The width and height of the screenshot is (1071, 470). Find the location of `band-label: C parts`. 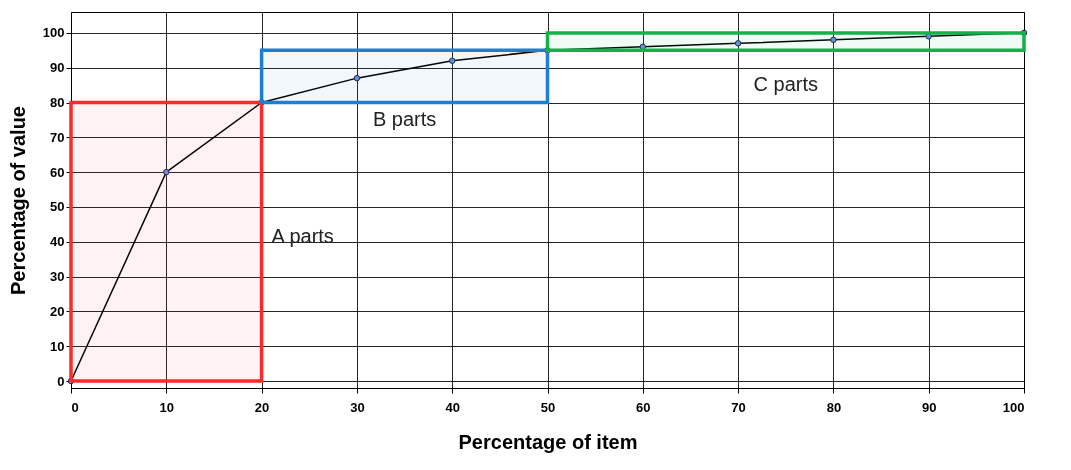

band-label: C parts is located at coordinates (785, 84).